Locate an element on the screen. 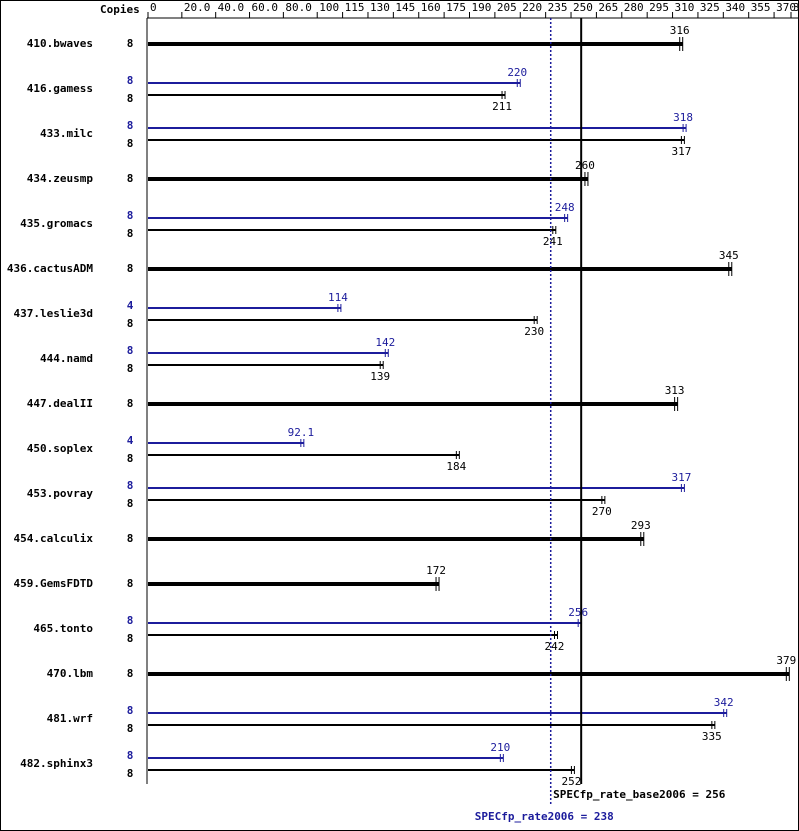 This screenshot has width=799, height=831. x-tick-label: 145 is located at coordinates (405, 7).